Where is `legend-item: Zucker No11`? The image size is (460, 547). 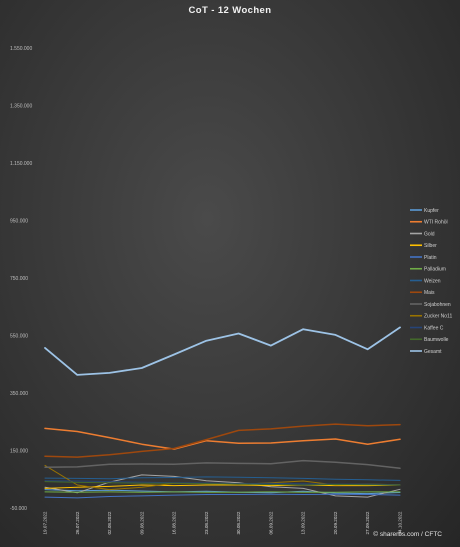
legend-item: Zucker No11 is located at coordinates (431, 317).